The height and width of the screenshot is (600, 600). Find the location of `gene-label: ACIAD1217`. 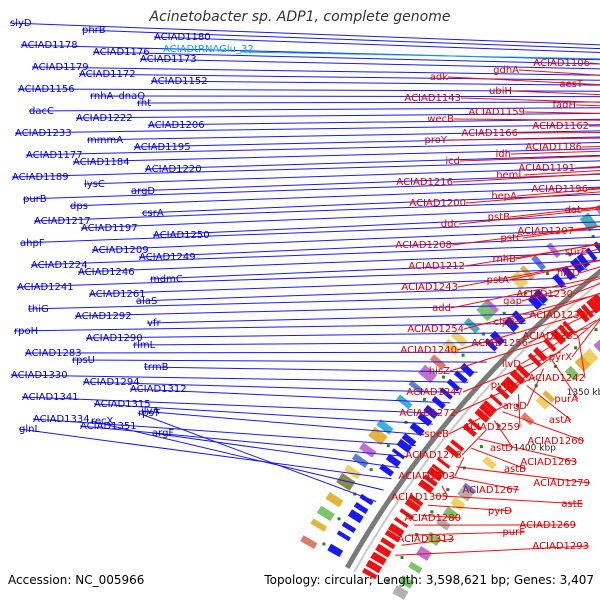

gene-label: ACIAD1217 is located at coordinates (62, 221).